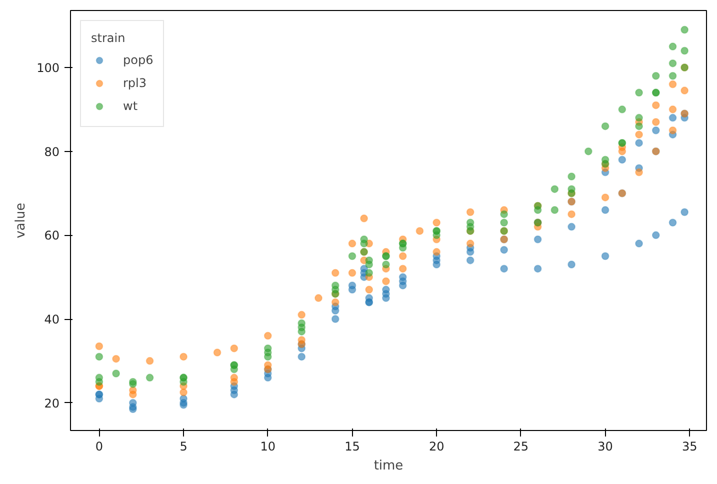 Image resolution: width=717 pixels, height=484 pixels. What do you see at coordinates (21, 220) in the screenshot?
I see `y-axis-title: value` at bounding box center [21, 220].